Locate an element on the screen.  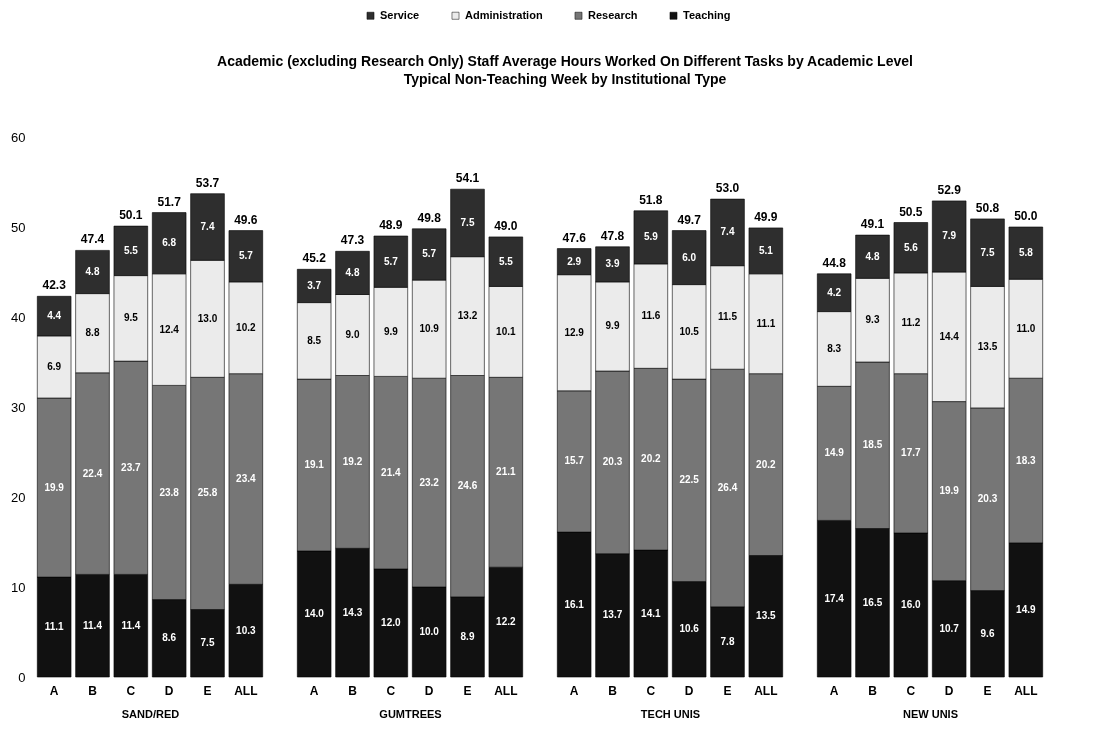
data-label: 10.6 is located at coordinates (689, 629).